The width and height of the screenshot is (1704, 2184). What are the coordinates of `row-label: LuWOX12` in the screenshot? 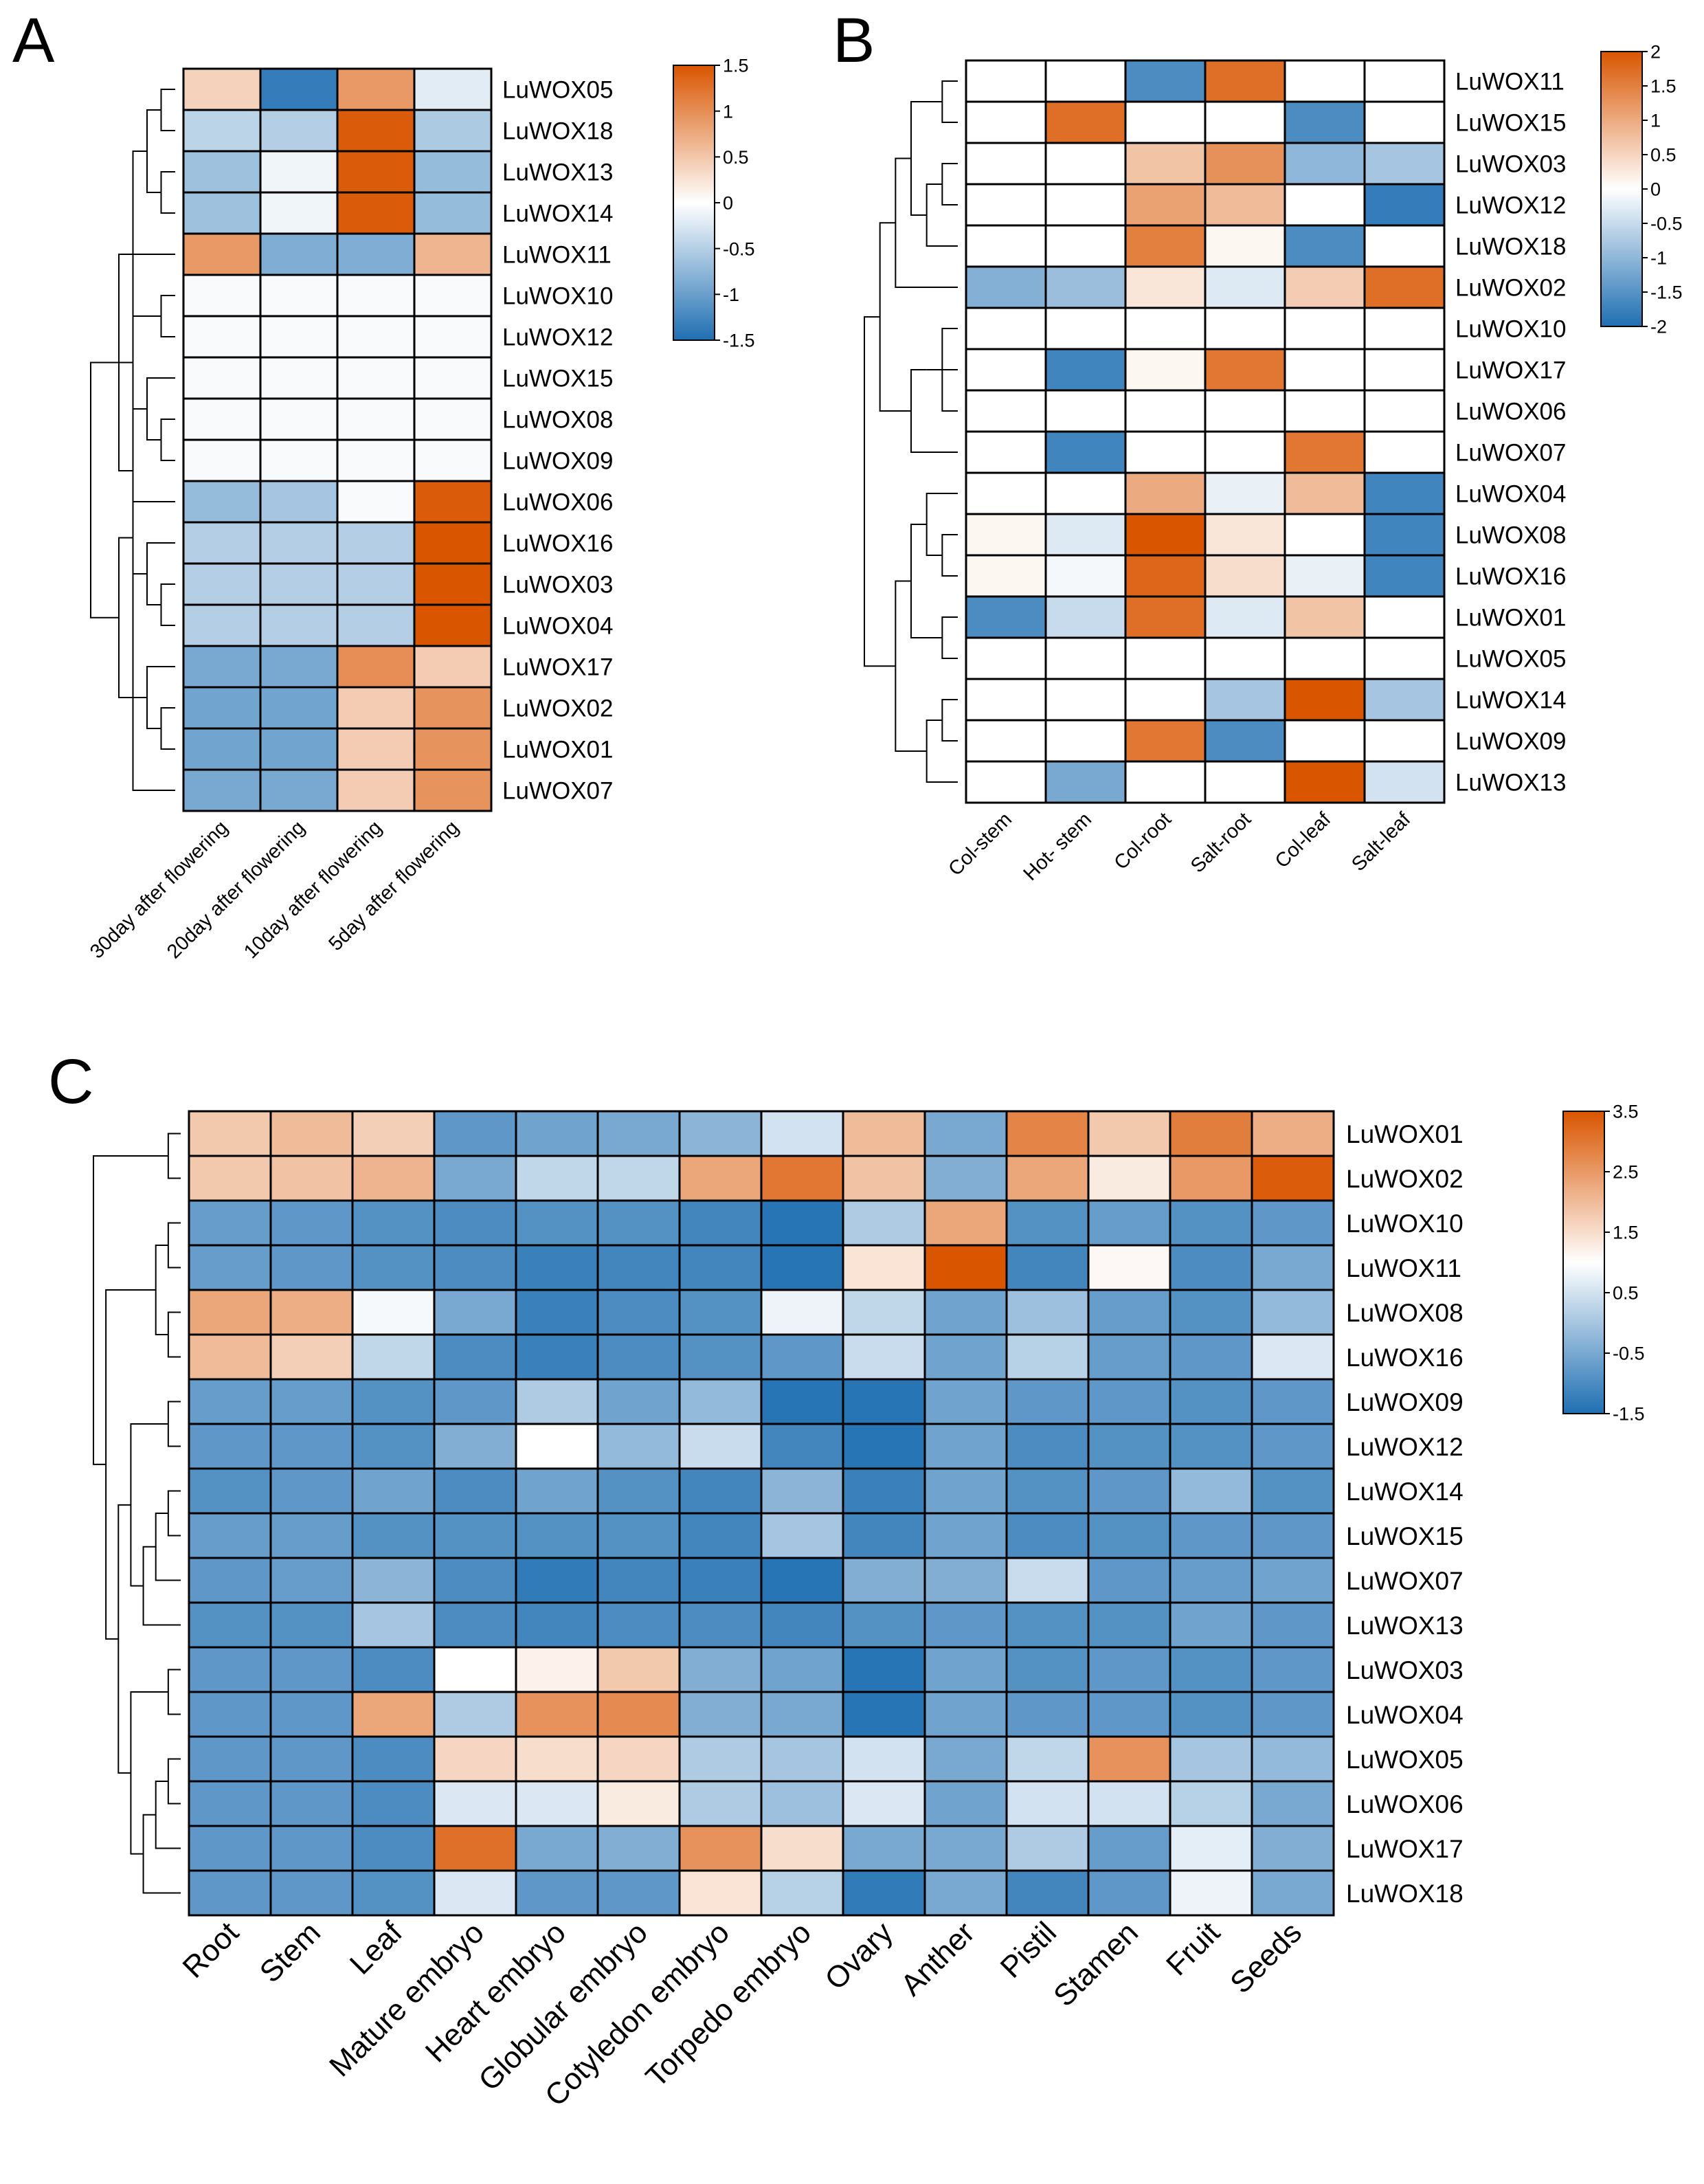 It's located at (1510, 205).